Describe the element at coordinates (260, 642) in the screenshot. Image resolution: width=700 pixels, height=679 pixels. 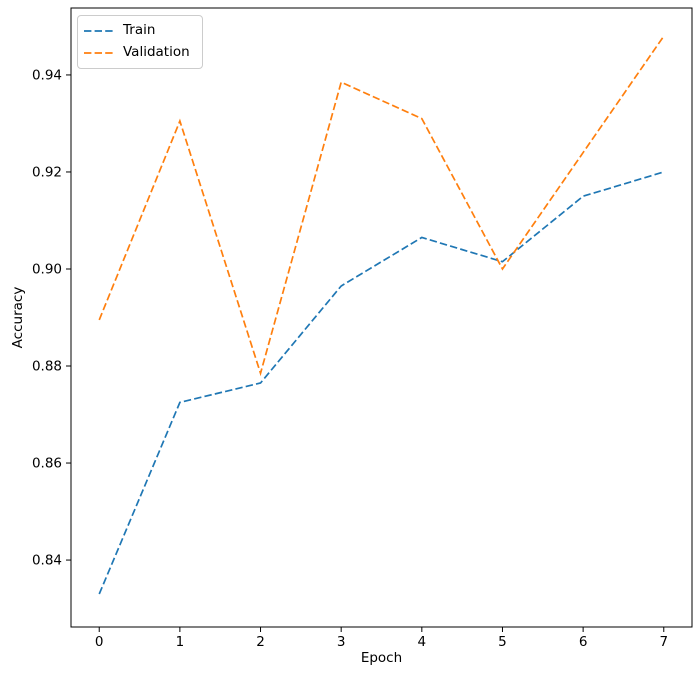
I see `x-tick-label: 2` at that location.